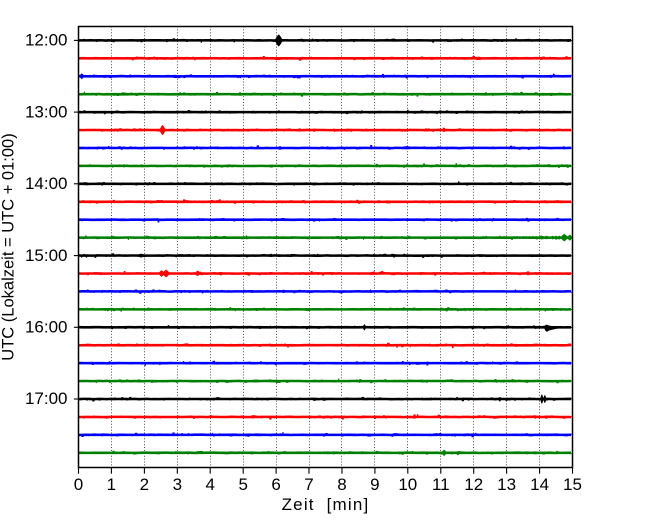 The height and width of the screenshot is (520, 650). Describe the element at coordinates (326, 504) in the screenshot. I see `svg-text: Zeit [min]` at that location.